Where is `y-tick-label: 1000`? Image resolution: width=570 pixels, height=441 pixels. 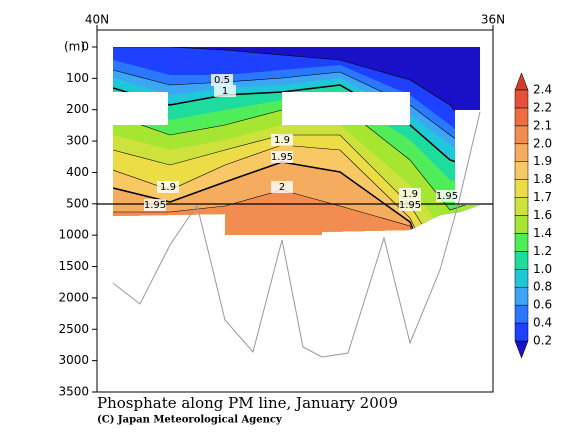
y-tick-label: 1000 is located at coordinates (73, 235).